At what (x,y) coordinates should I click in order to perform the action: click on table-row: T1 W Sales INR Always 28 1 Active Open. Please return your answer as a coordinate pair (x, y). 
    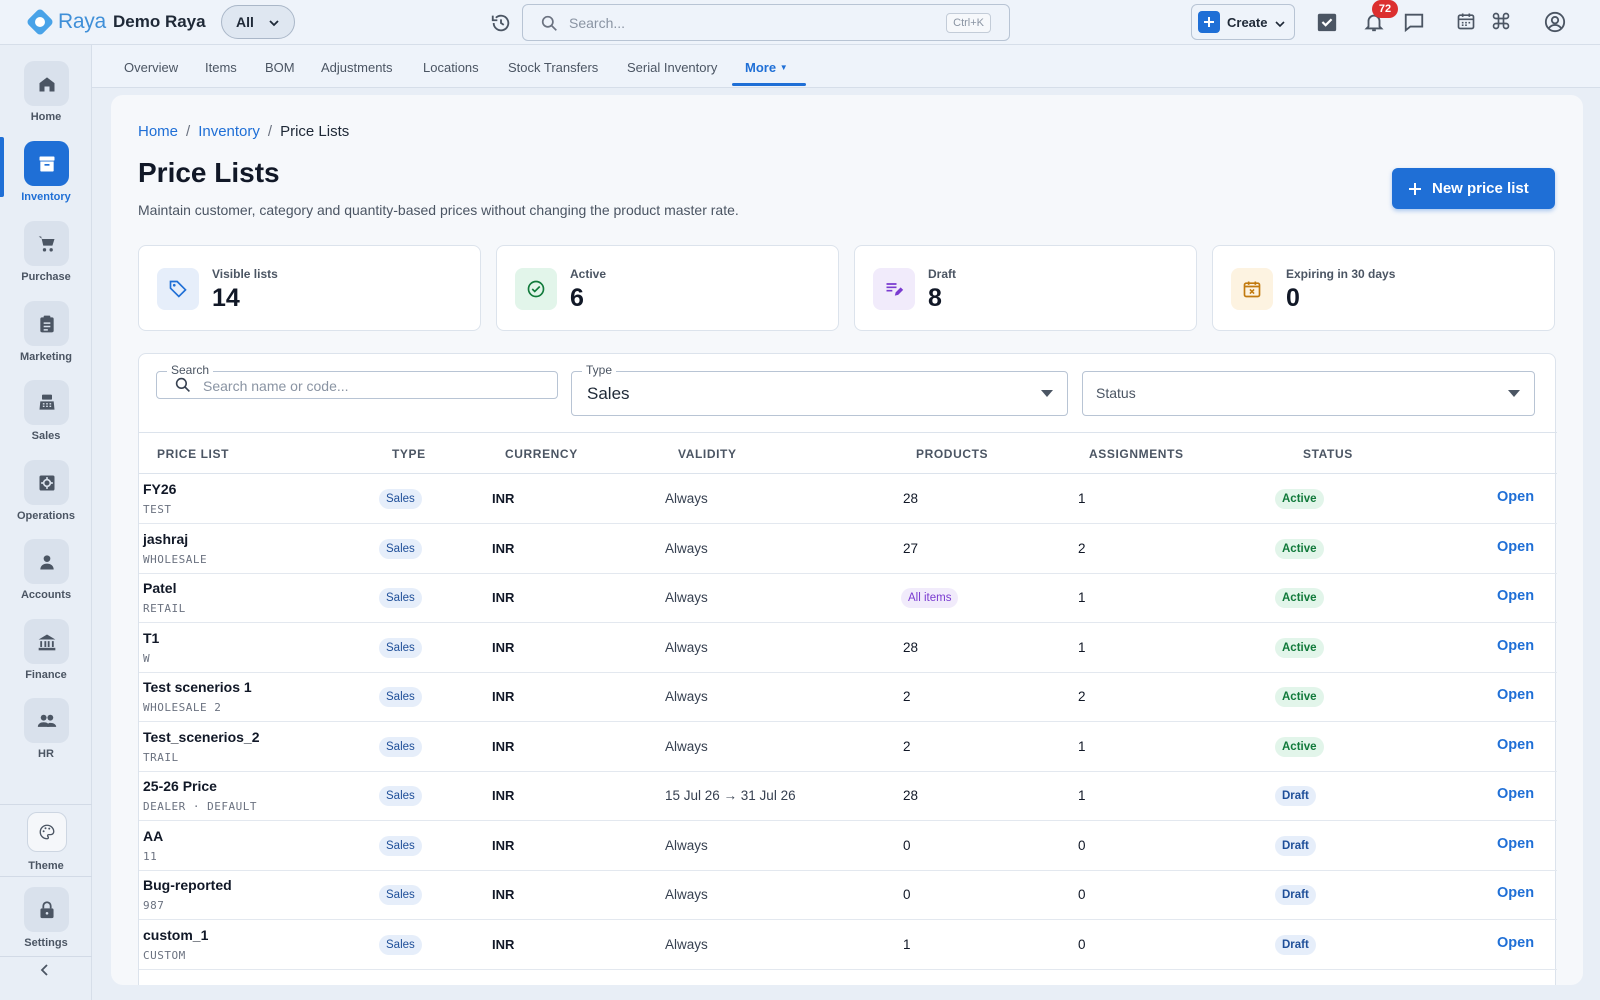
    Looking at the image, I should click on (848, 648).